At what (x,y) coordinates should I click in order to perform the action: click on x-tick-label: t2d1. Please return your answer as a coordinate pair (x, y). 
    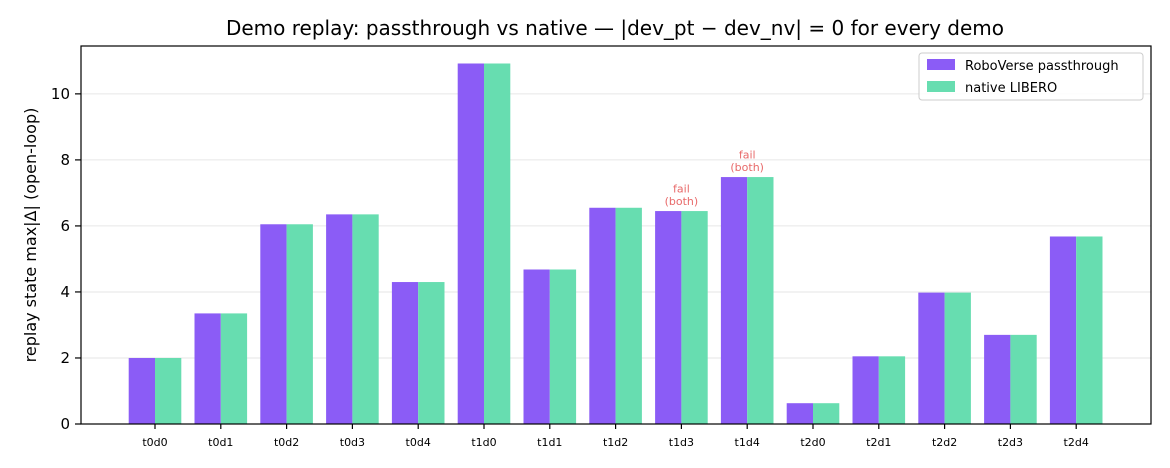
    Looking at the image, I should click on (878, 442).